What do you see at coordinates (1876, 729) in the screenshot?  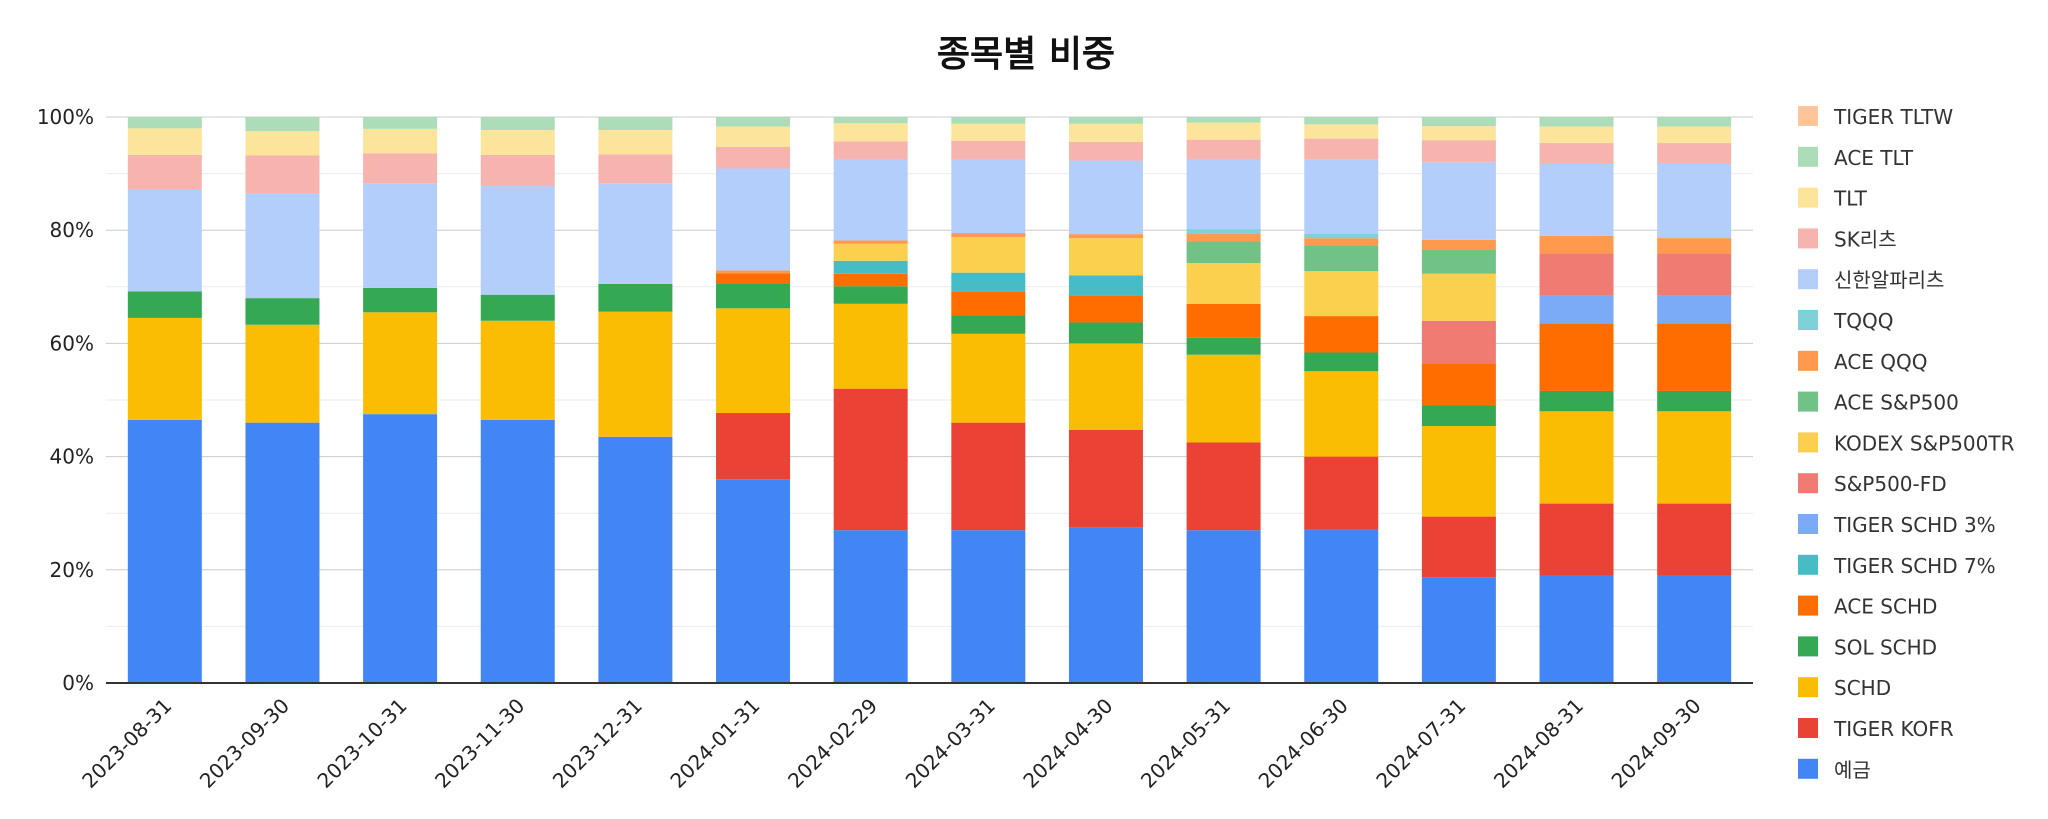 I see `legend-item: TIGER KOFR` at bounding box center [1876, 729].